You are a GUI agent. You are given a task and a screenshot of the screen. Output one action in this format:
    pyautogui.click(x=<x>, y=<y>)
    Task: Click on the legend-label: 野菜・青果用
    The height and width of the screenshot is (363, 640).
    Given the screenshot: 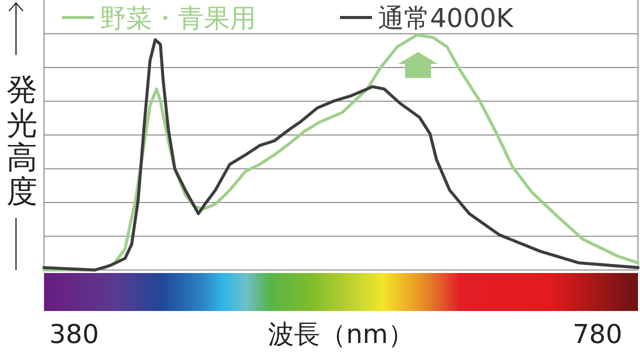 What is the action you would take?
    pyautogui.click(x=178, y=19)
    